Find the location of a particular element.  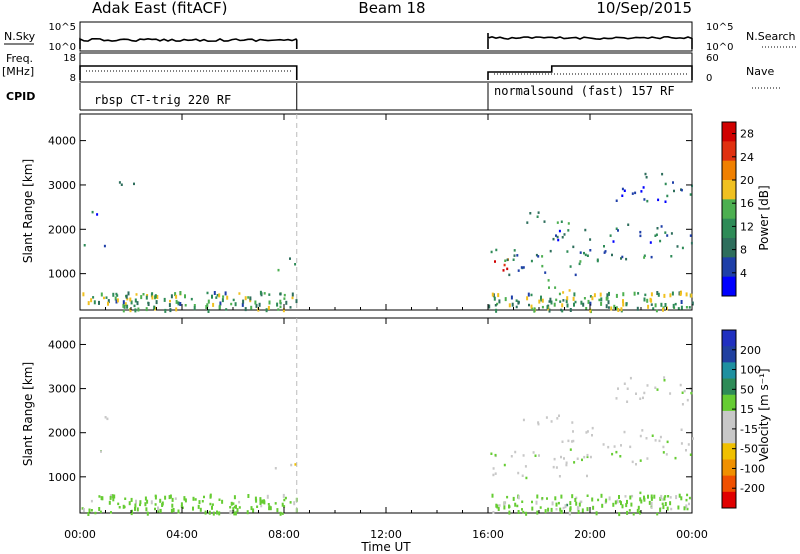

y-tick-label: 1000 is located at coordinates (62, 274).